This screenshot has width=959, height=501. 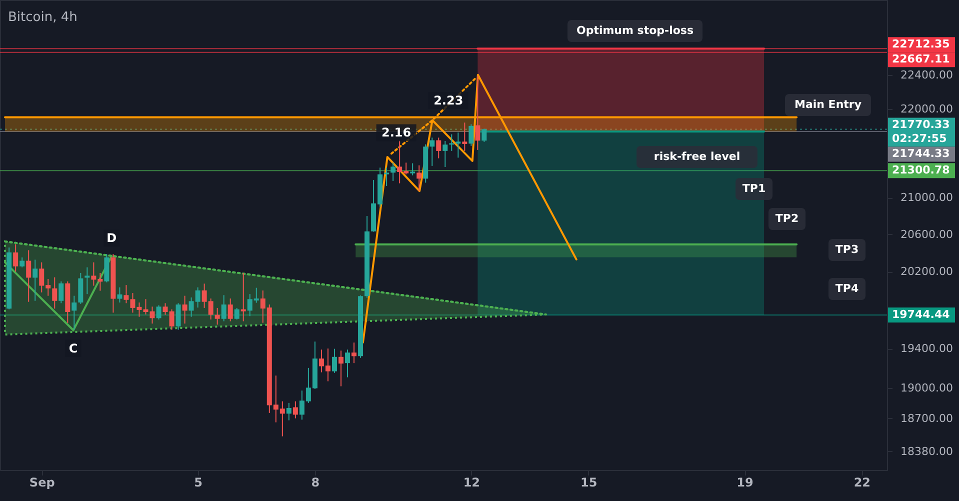 What do you see at coordinates (697, 156) in the screenshot?
I see `annotation: risk-free level` at bounding box center [697, 156].